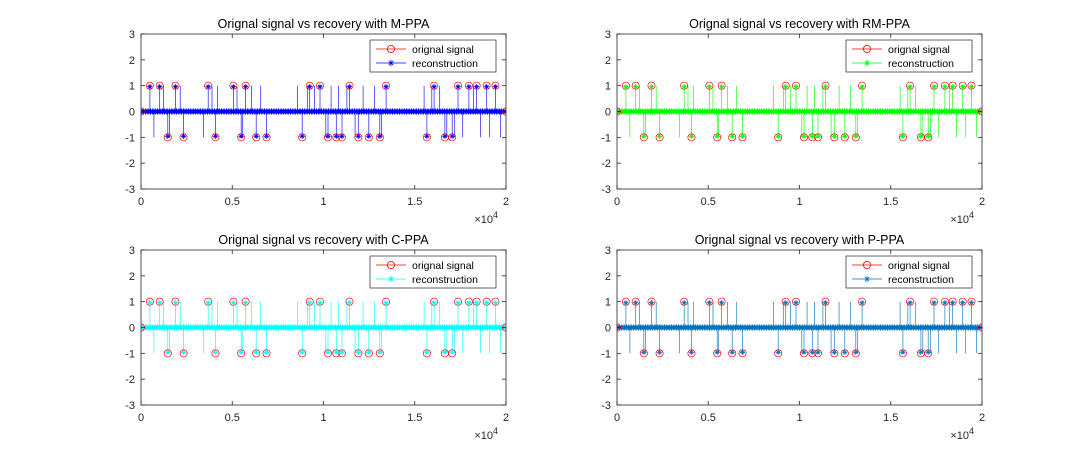 Image resolution: width=1084 pixels, height=455 pixels. I want to click on chart-title: Orignal signal vs recovery with RM-PPA, so click(799, 24).